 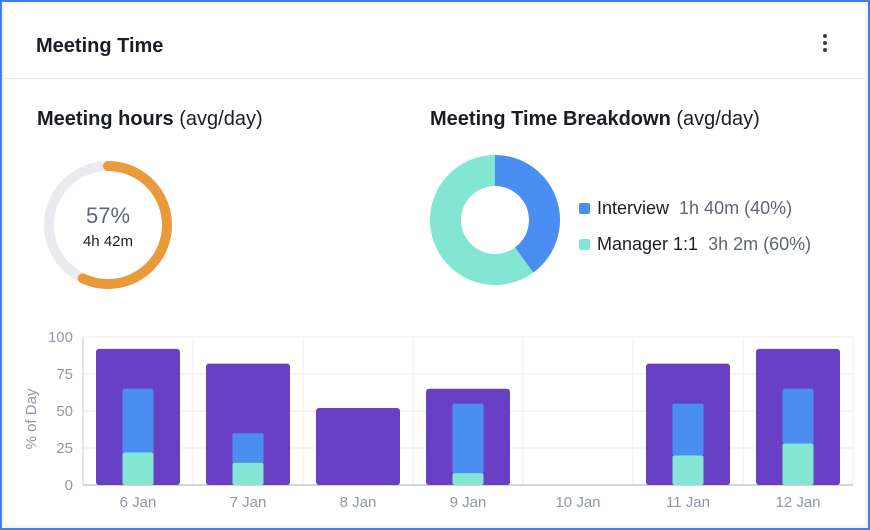 What do you see at coordinates (221, 119) in the screenshot?
I see `meeting-hours-title-suffix: (avg/day)` at bounding box center [221, 119].